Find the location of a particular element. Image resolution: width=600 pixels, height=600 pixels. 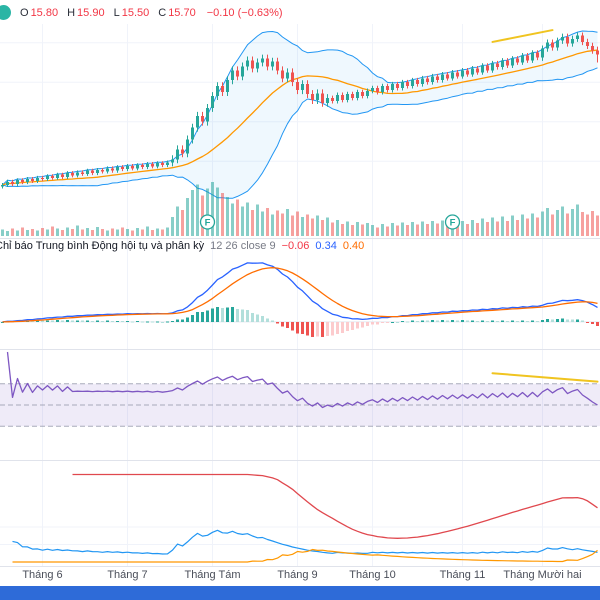

axis-tick-label: Tháng Mười hai is located at coordinates (542, 575).